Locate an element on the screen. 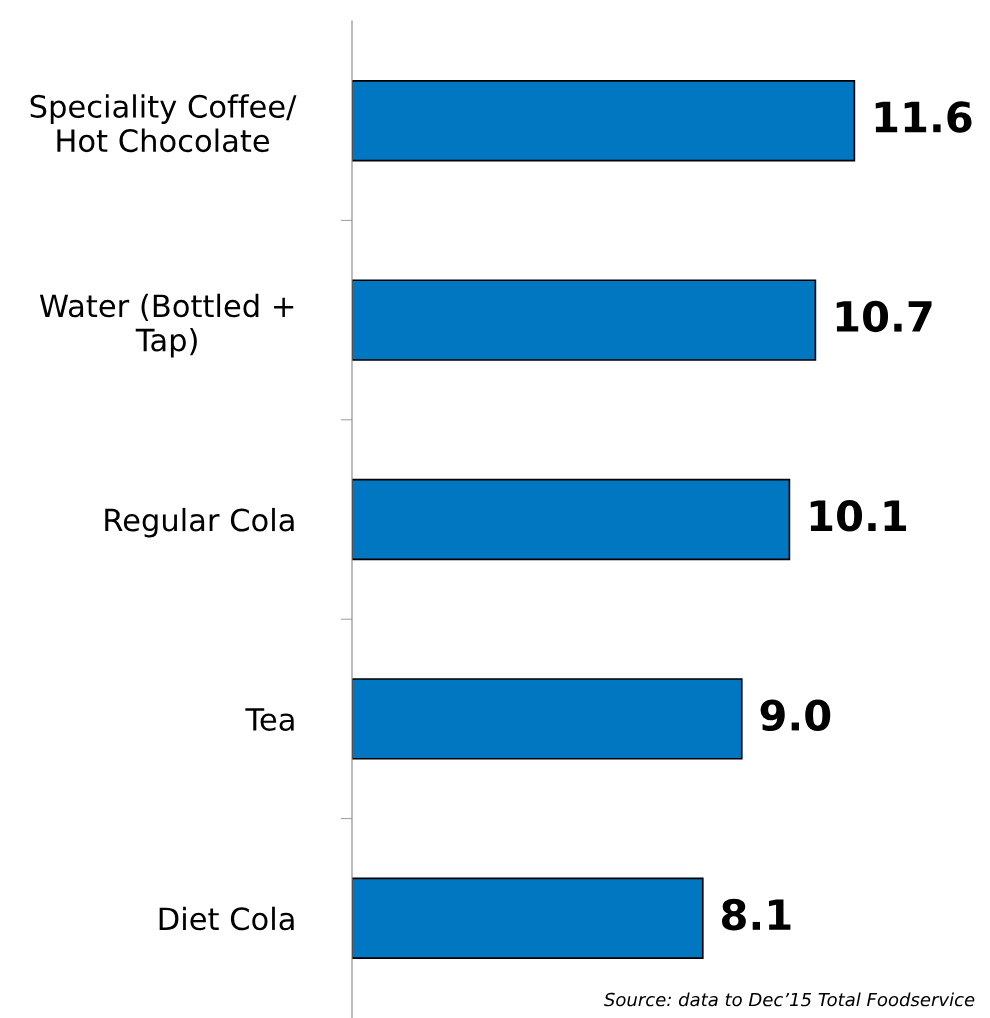 The height and width of the screenshot is (1018, 990). y-tick-label: Diet Cola is located at coordinates (226, 918).